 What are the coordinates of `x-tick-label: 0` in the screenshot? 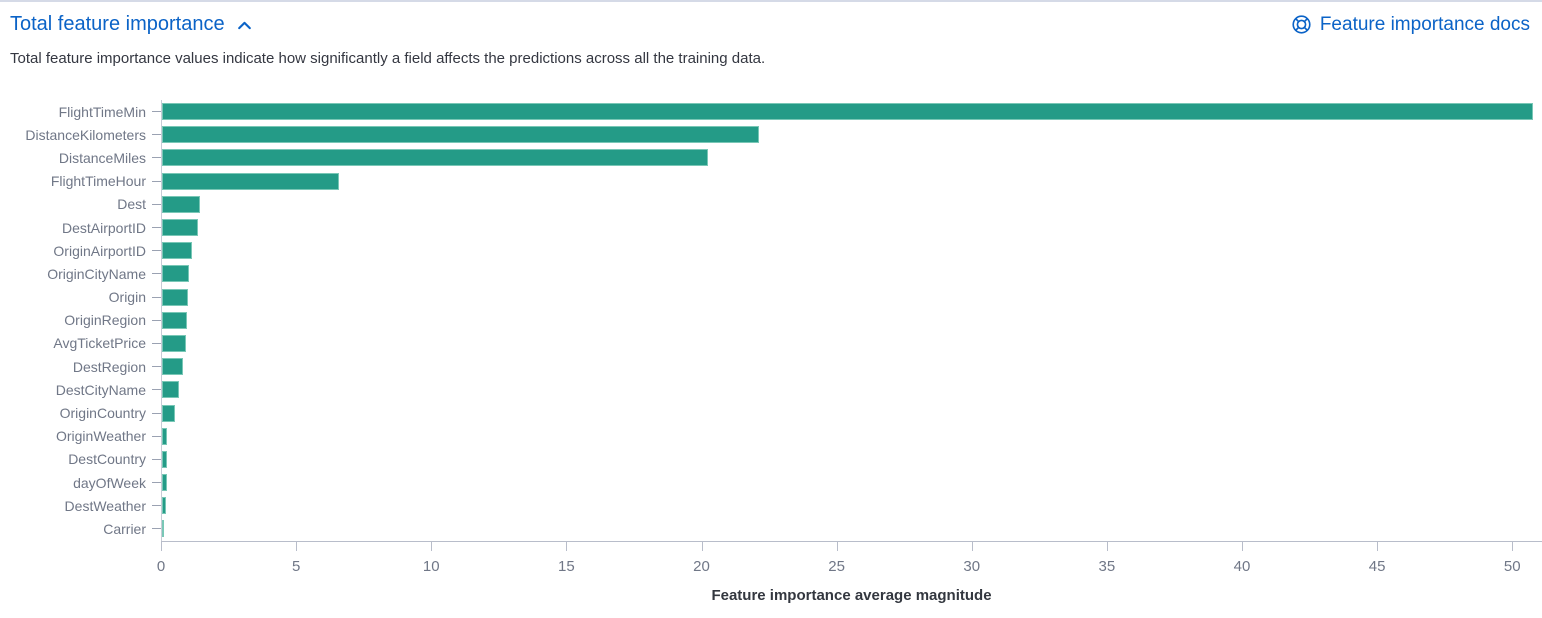 It's located at (161, 566).